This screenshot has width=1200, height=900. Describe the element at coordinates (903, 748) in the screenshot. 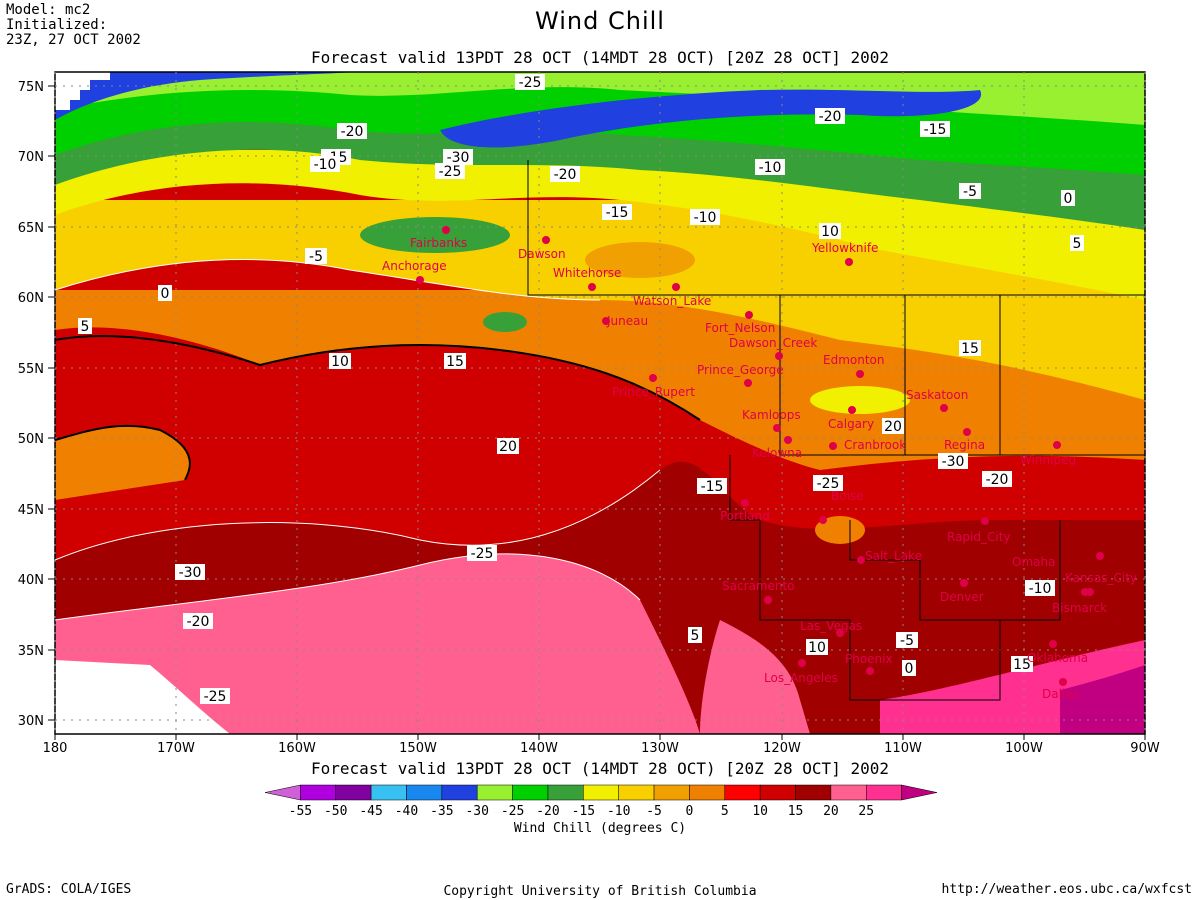

I see `lon-label: 110W` at that location.